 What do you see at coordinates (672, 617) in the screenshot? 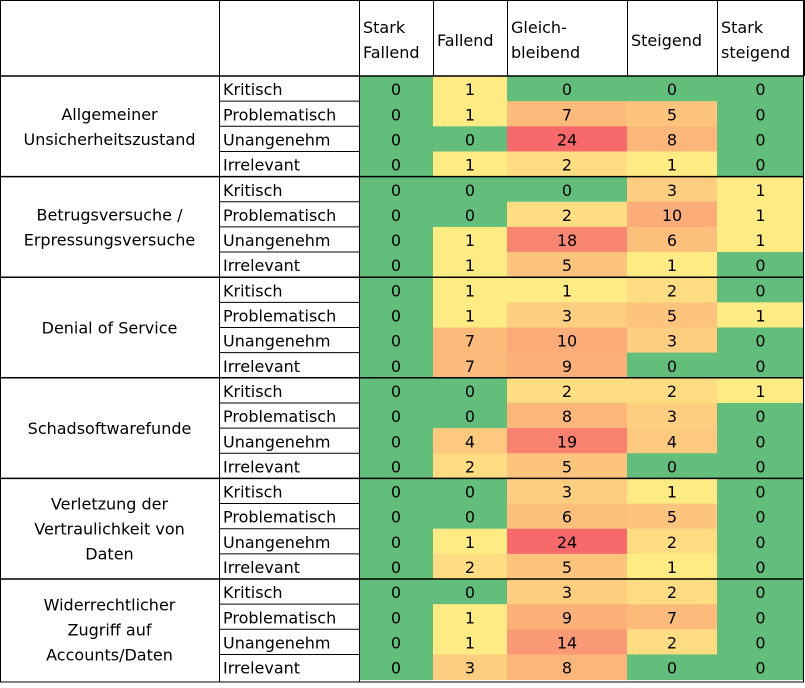
I see `cell-value: 7` at bounding box center [672, 617].